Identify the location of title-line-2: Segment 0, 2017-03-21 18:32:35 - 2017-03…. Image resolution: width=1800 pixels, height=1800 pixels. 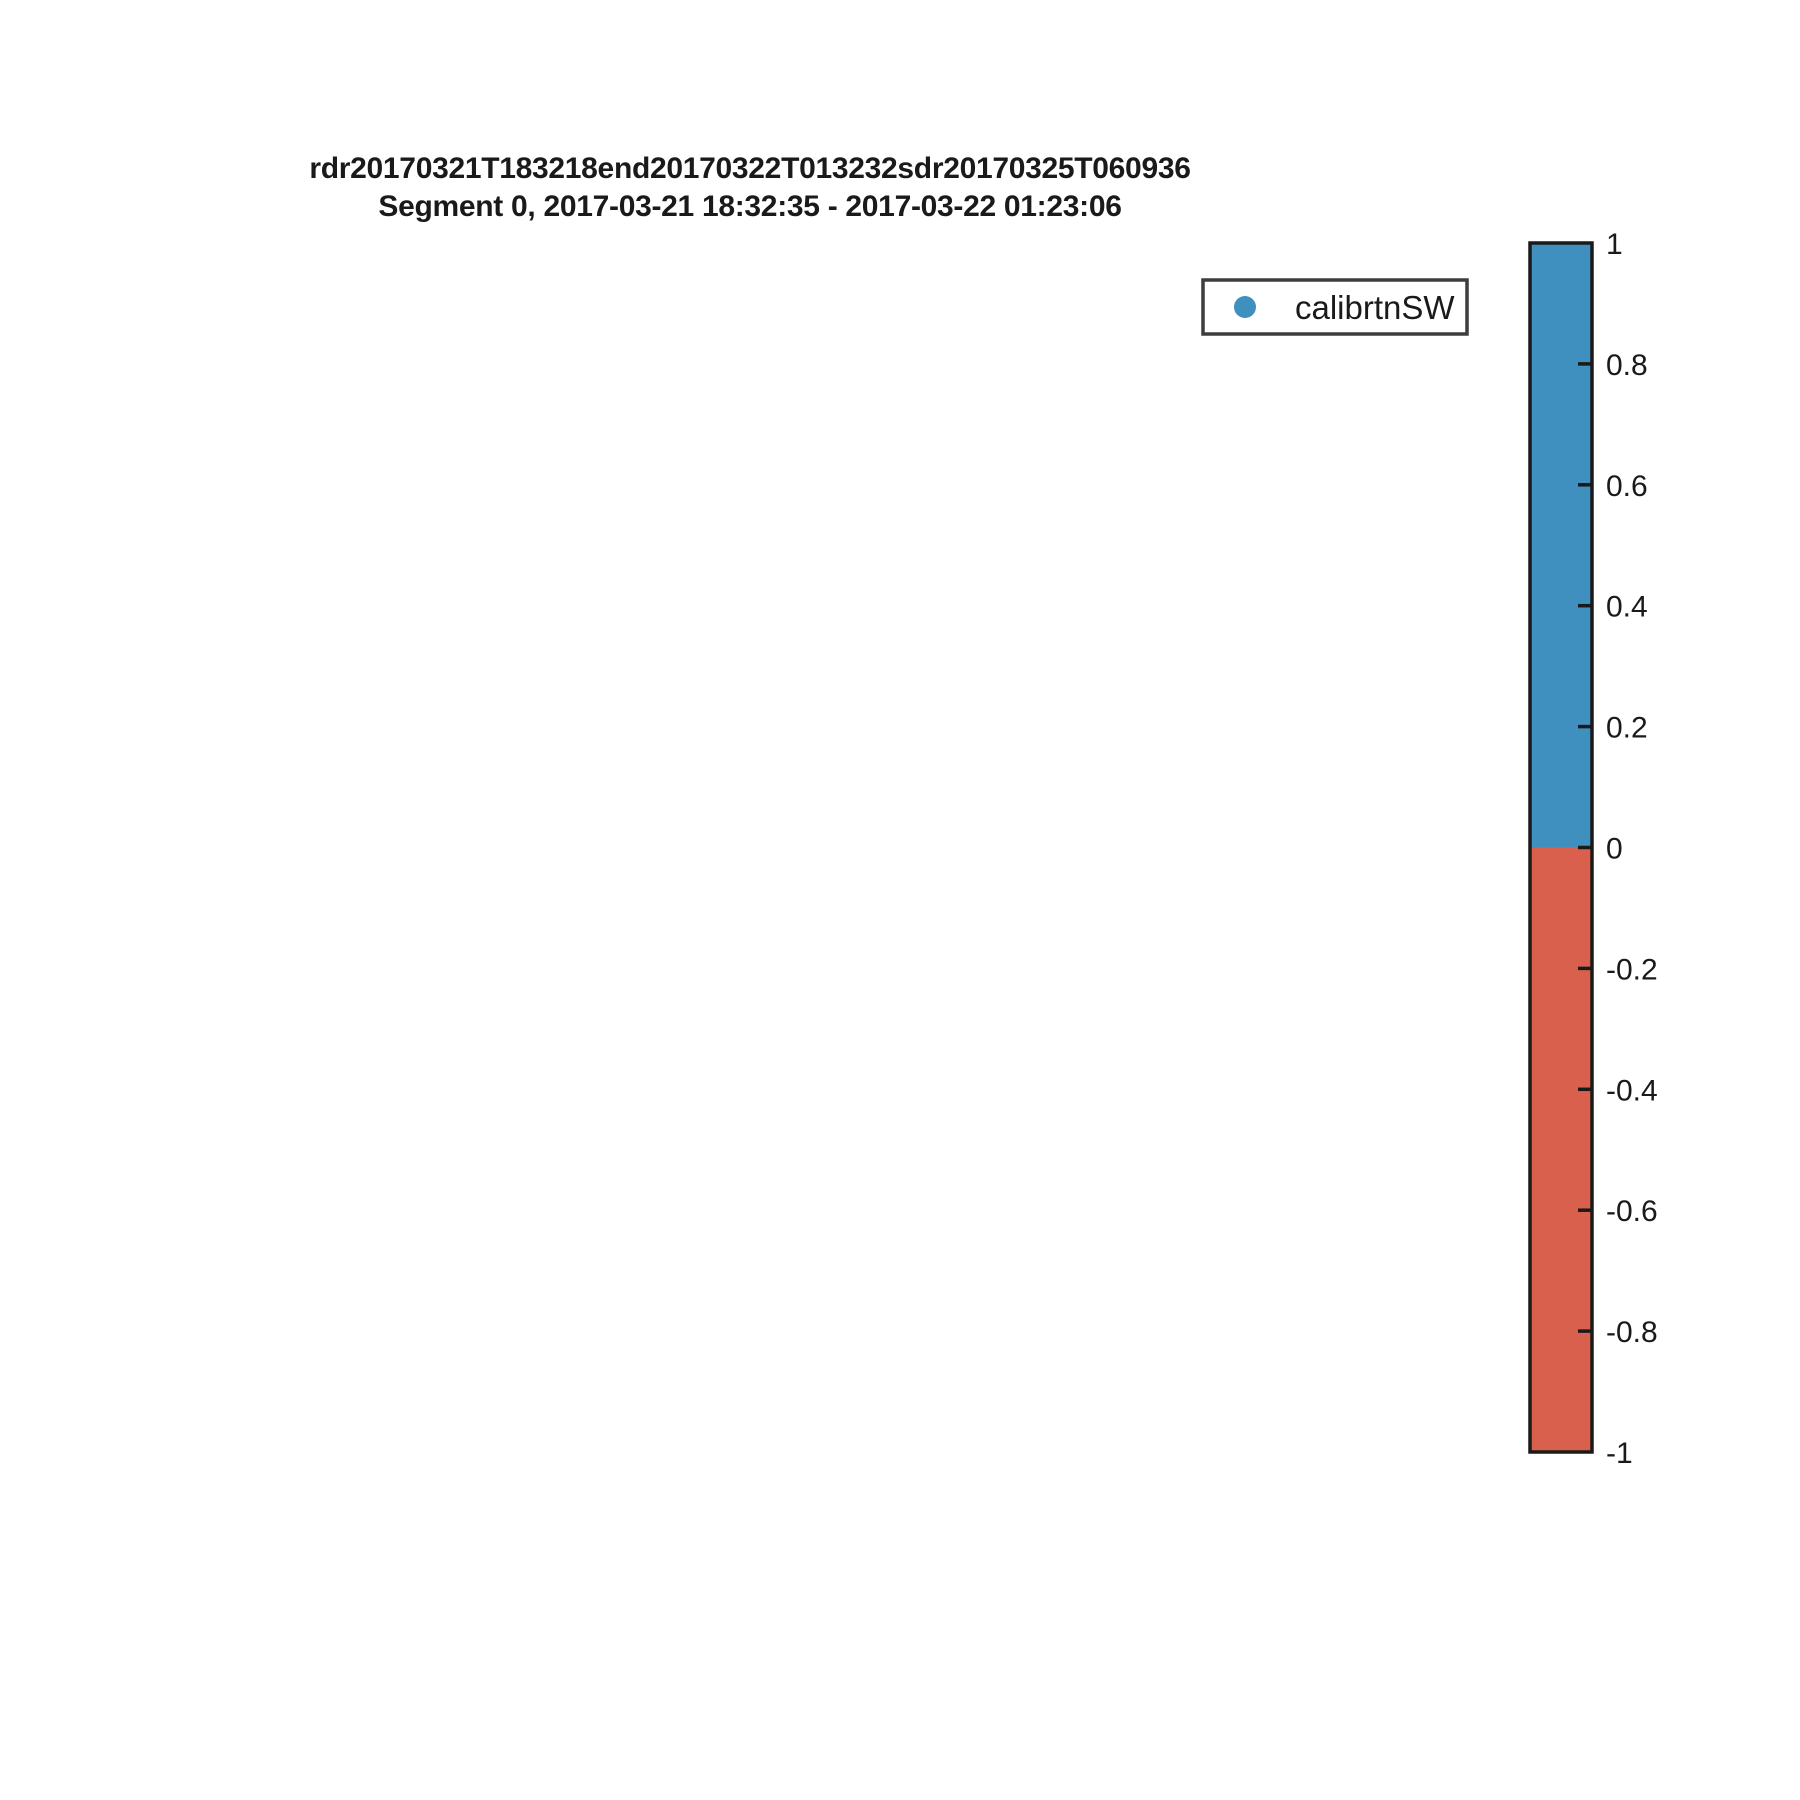
(750, 206).